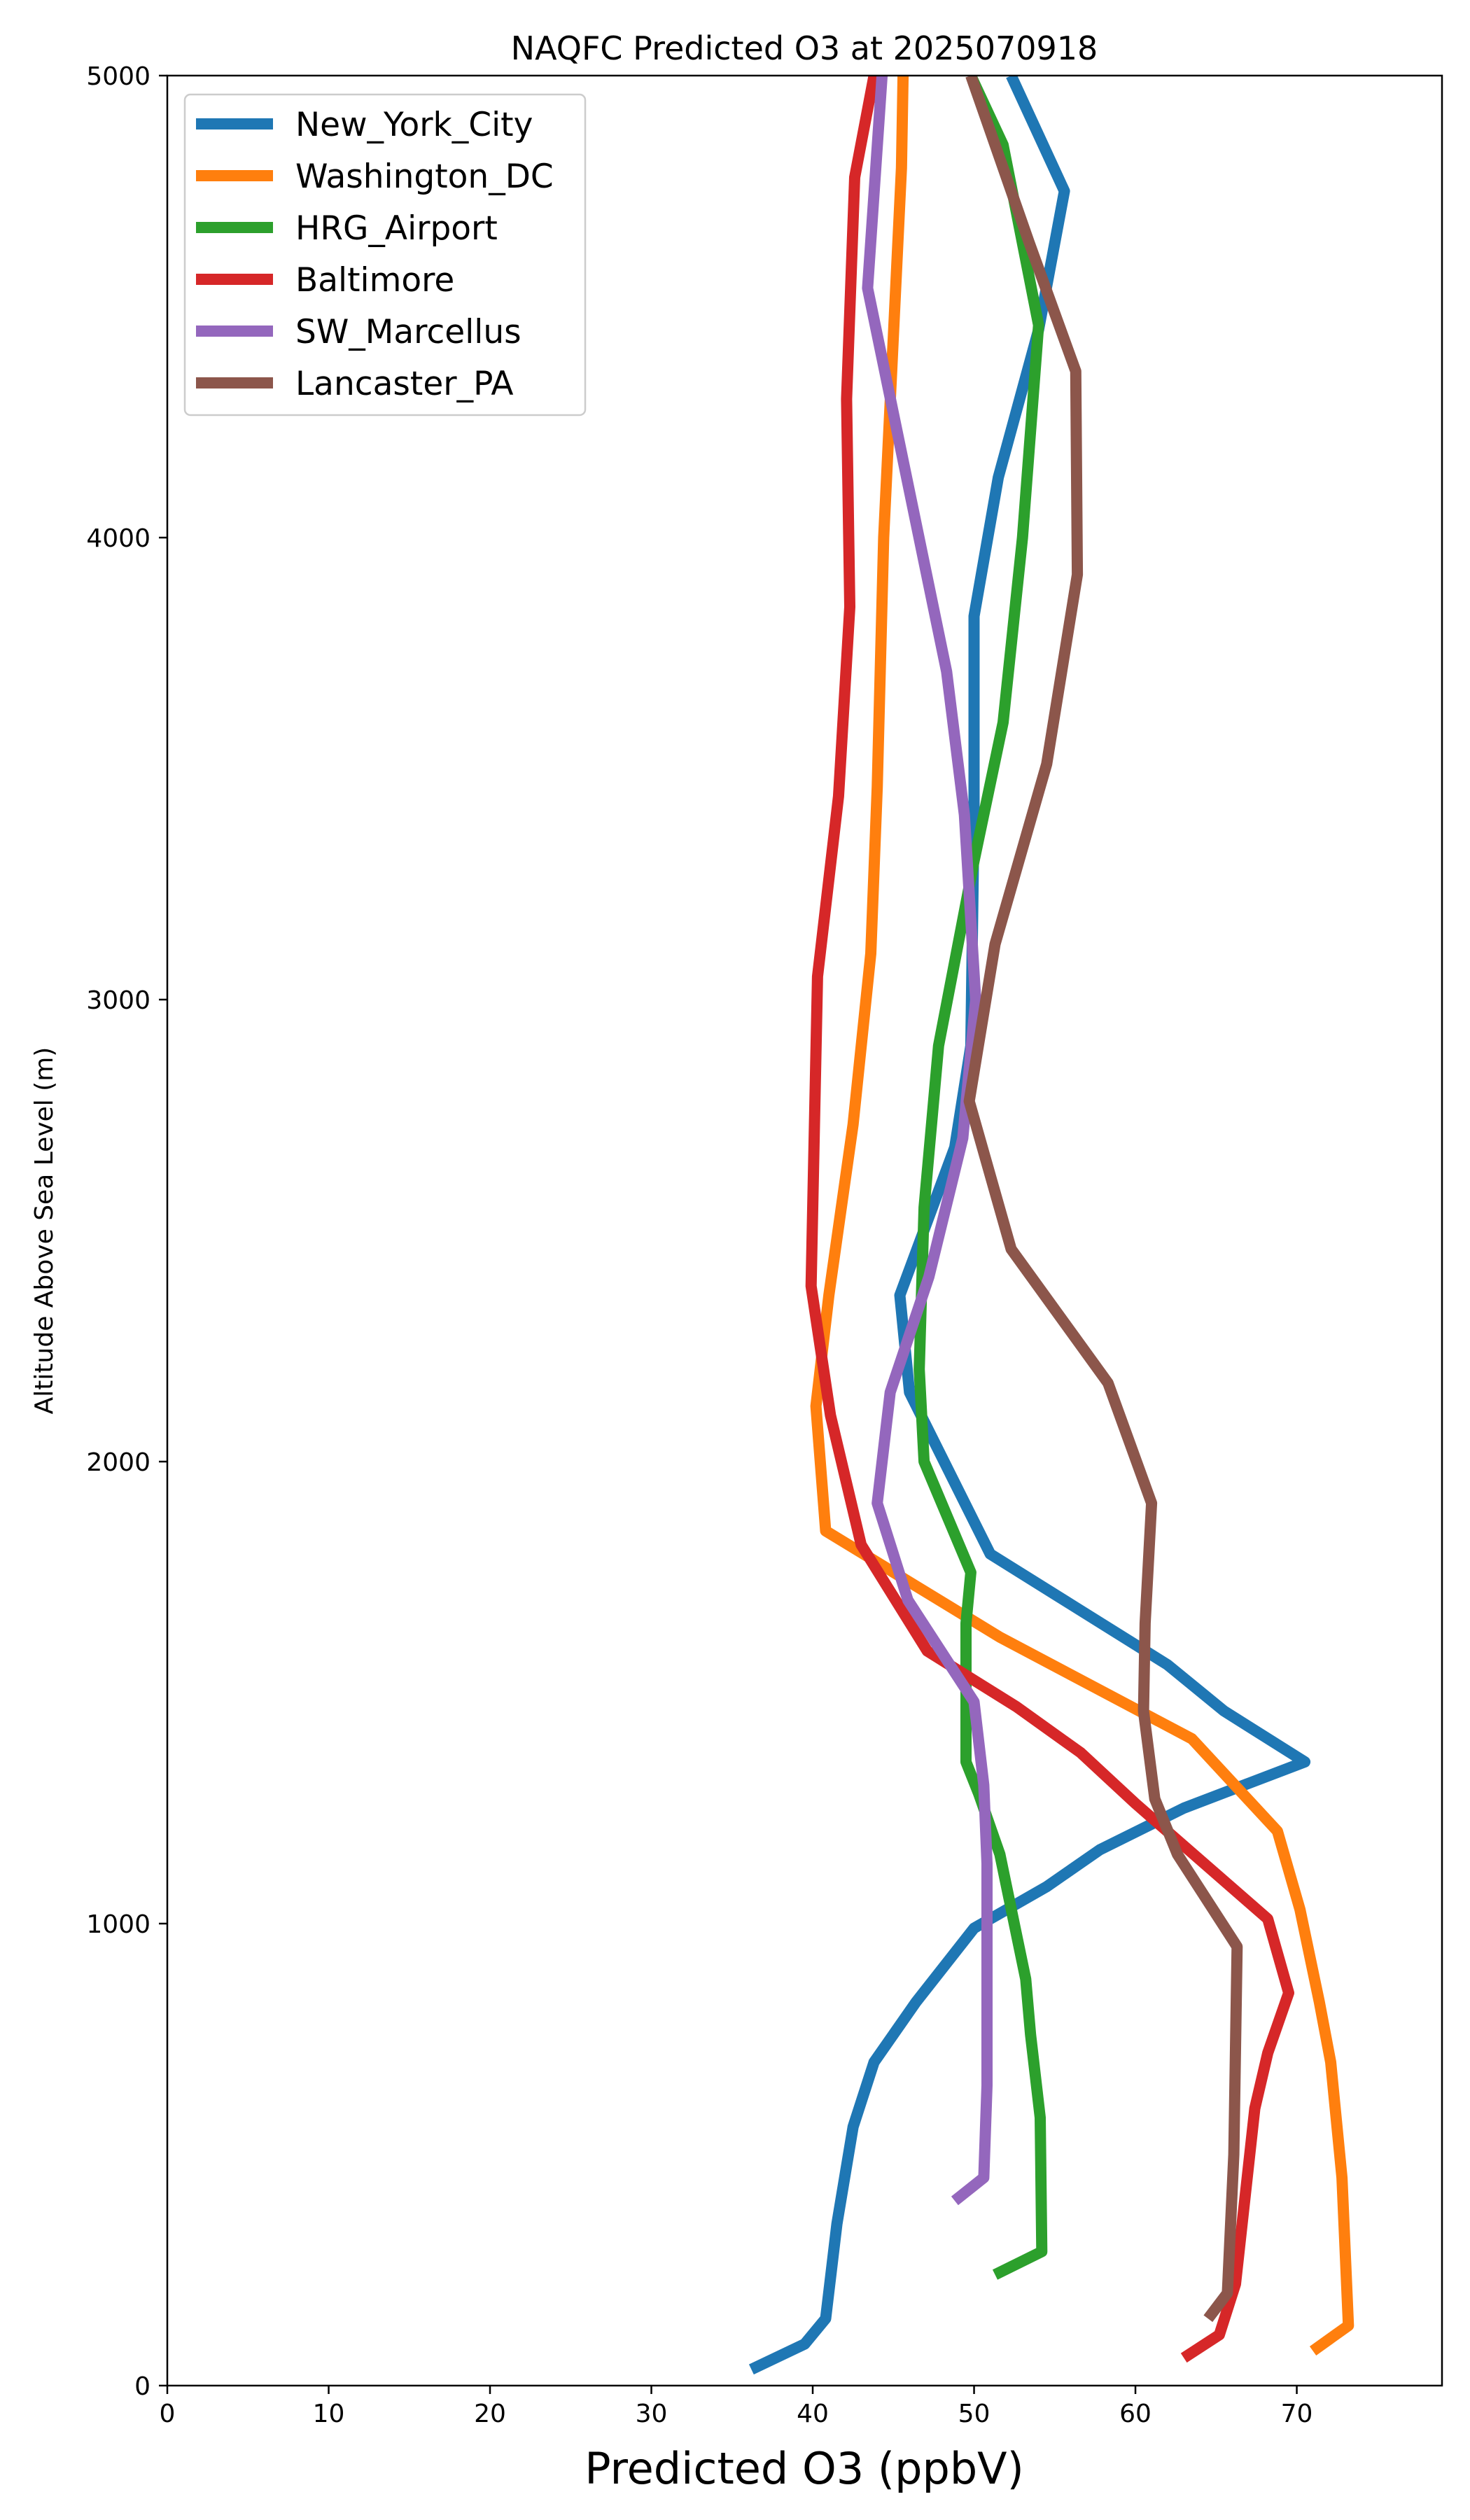  What do you see at coordinates (1297, 2414) in the screenshot?
I see `x-tick-label: 70` at bounding box center [1297, 2414].